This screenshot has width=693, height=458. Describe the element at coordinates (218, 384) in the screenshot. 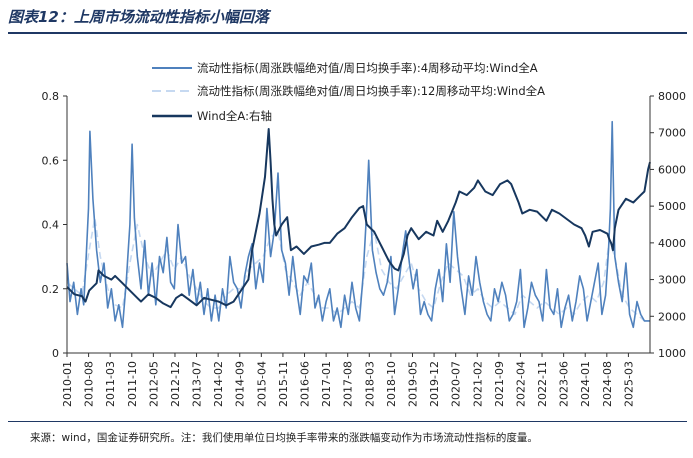

I see `x-tick-label: 2014-02` at that location.